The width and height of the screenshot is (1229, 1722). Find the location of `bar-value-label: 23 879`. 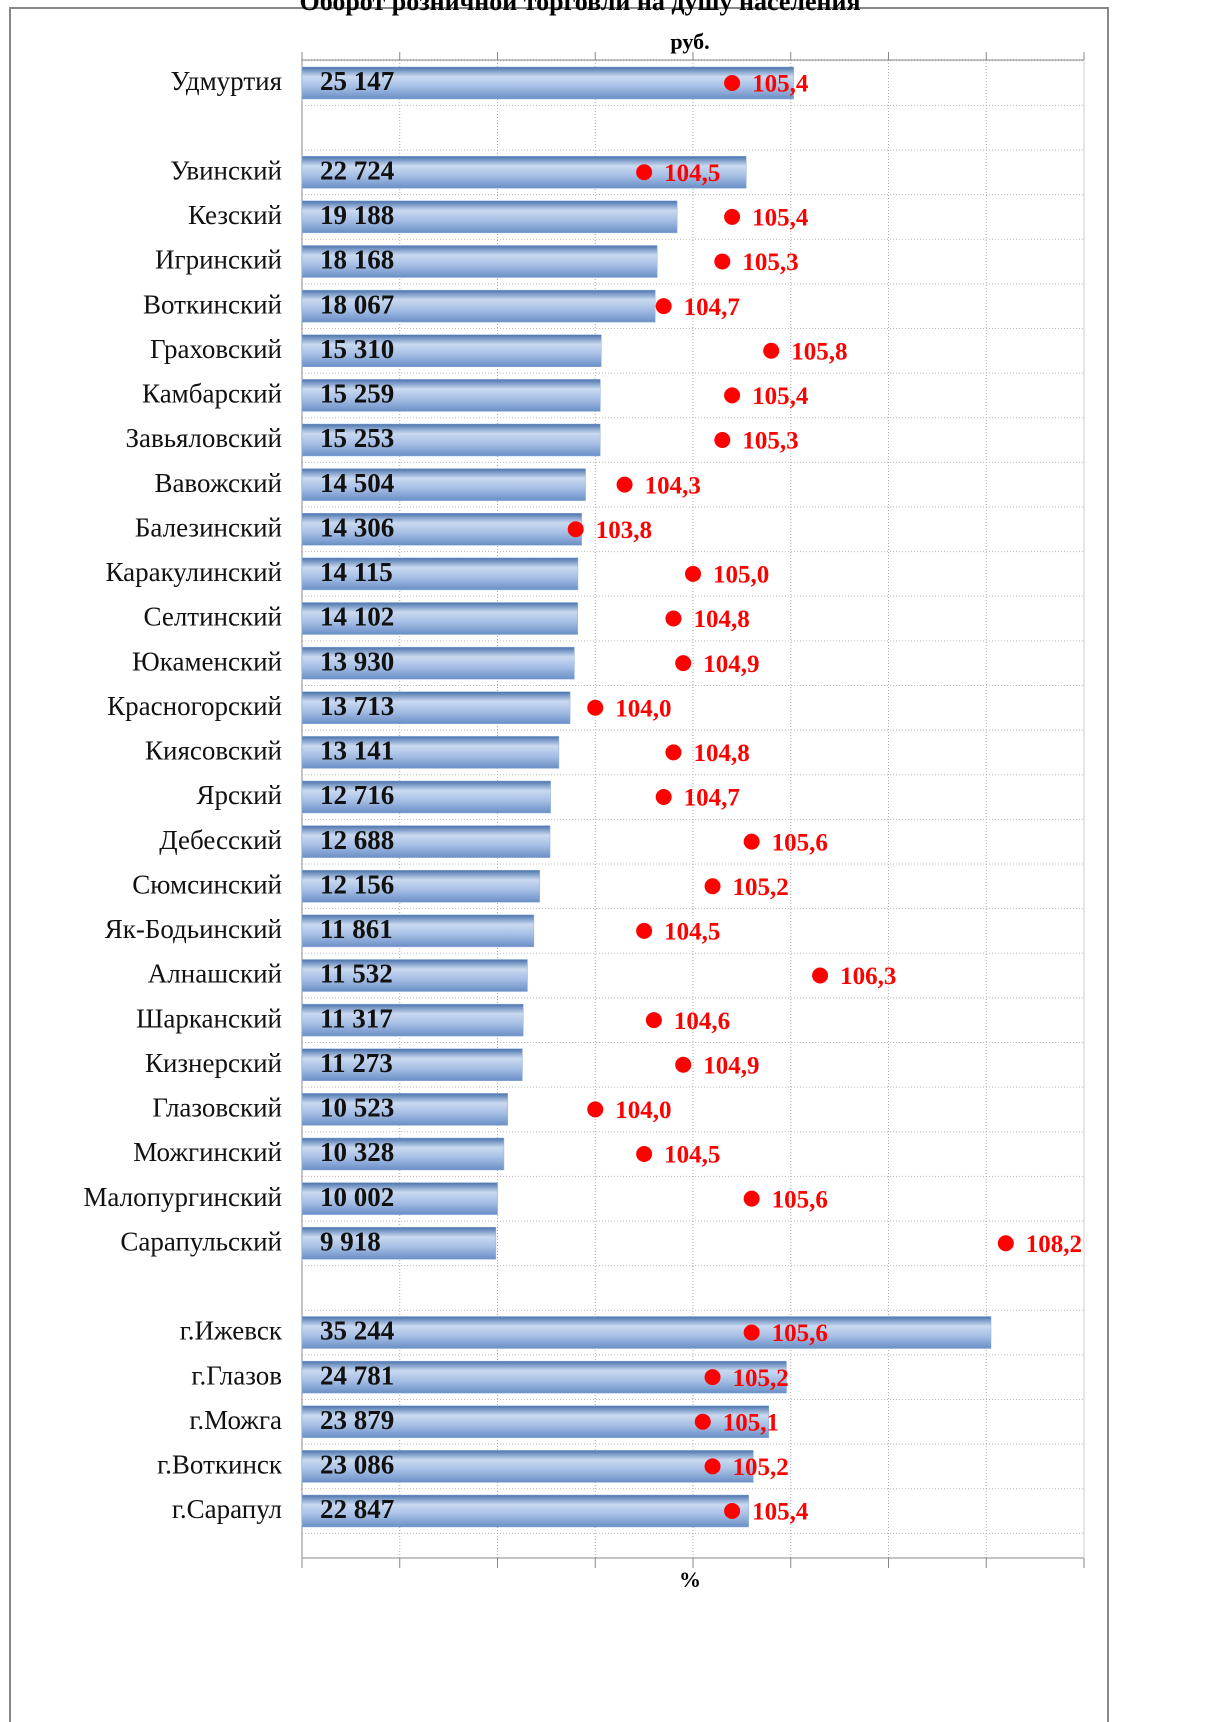

bar-value-label: 23 879 is located at coordinates (357, 1420).